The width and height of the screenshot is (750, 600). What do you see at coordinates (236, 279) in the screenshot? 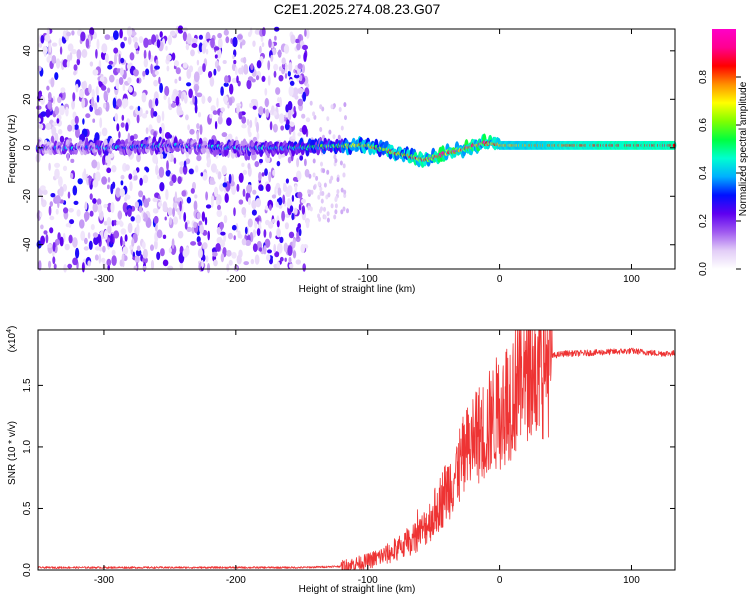
I see `x-tick-label: -200` at bounding box center [236, 279].